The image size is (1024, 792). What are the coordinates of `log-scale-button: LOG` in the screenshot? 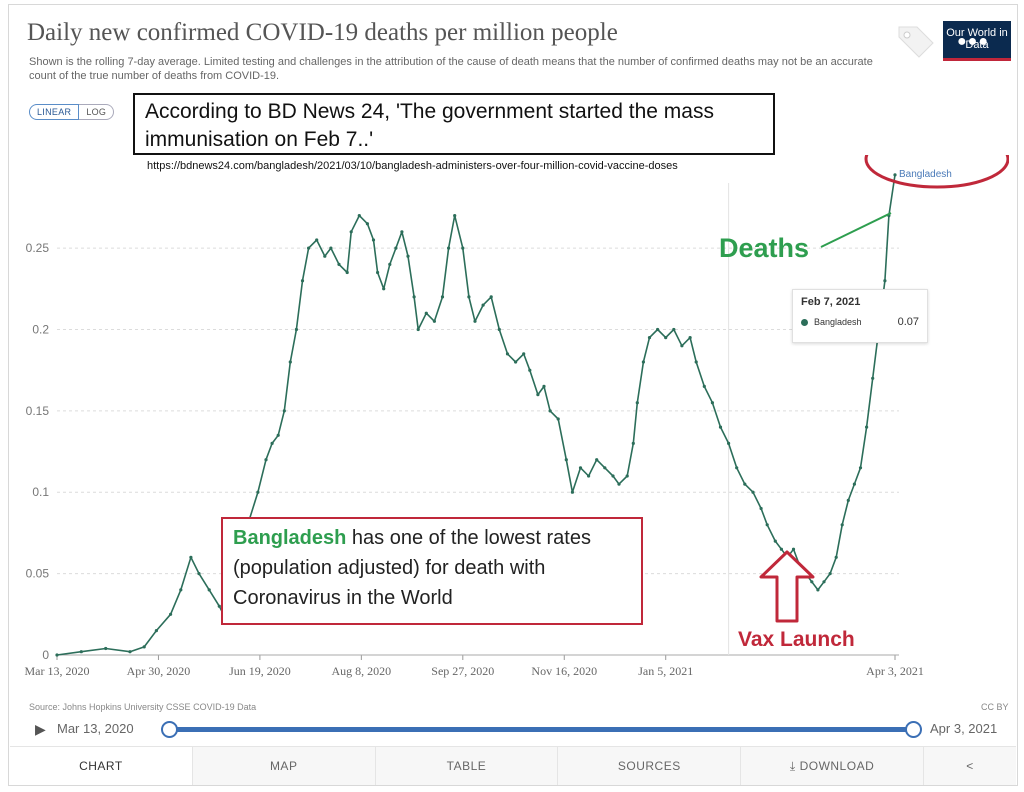 It's located at (97, 112).